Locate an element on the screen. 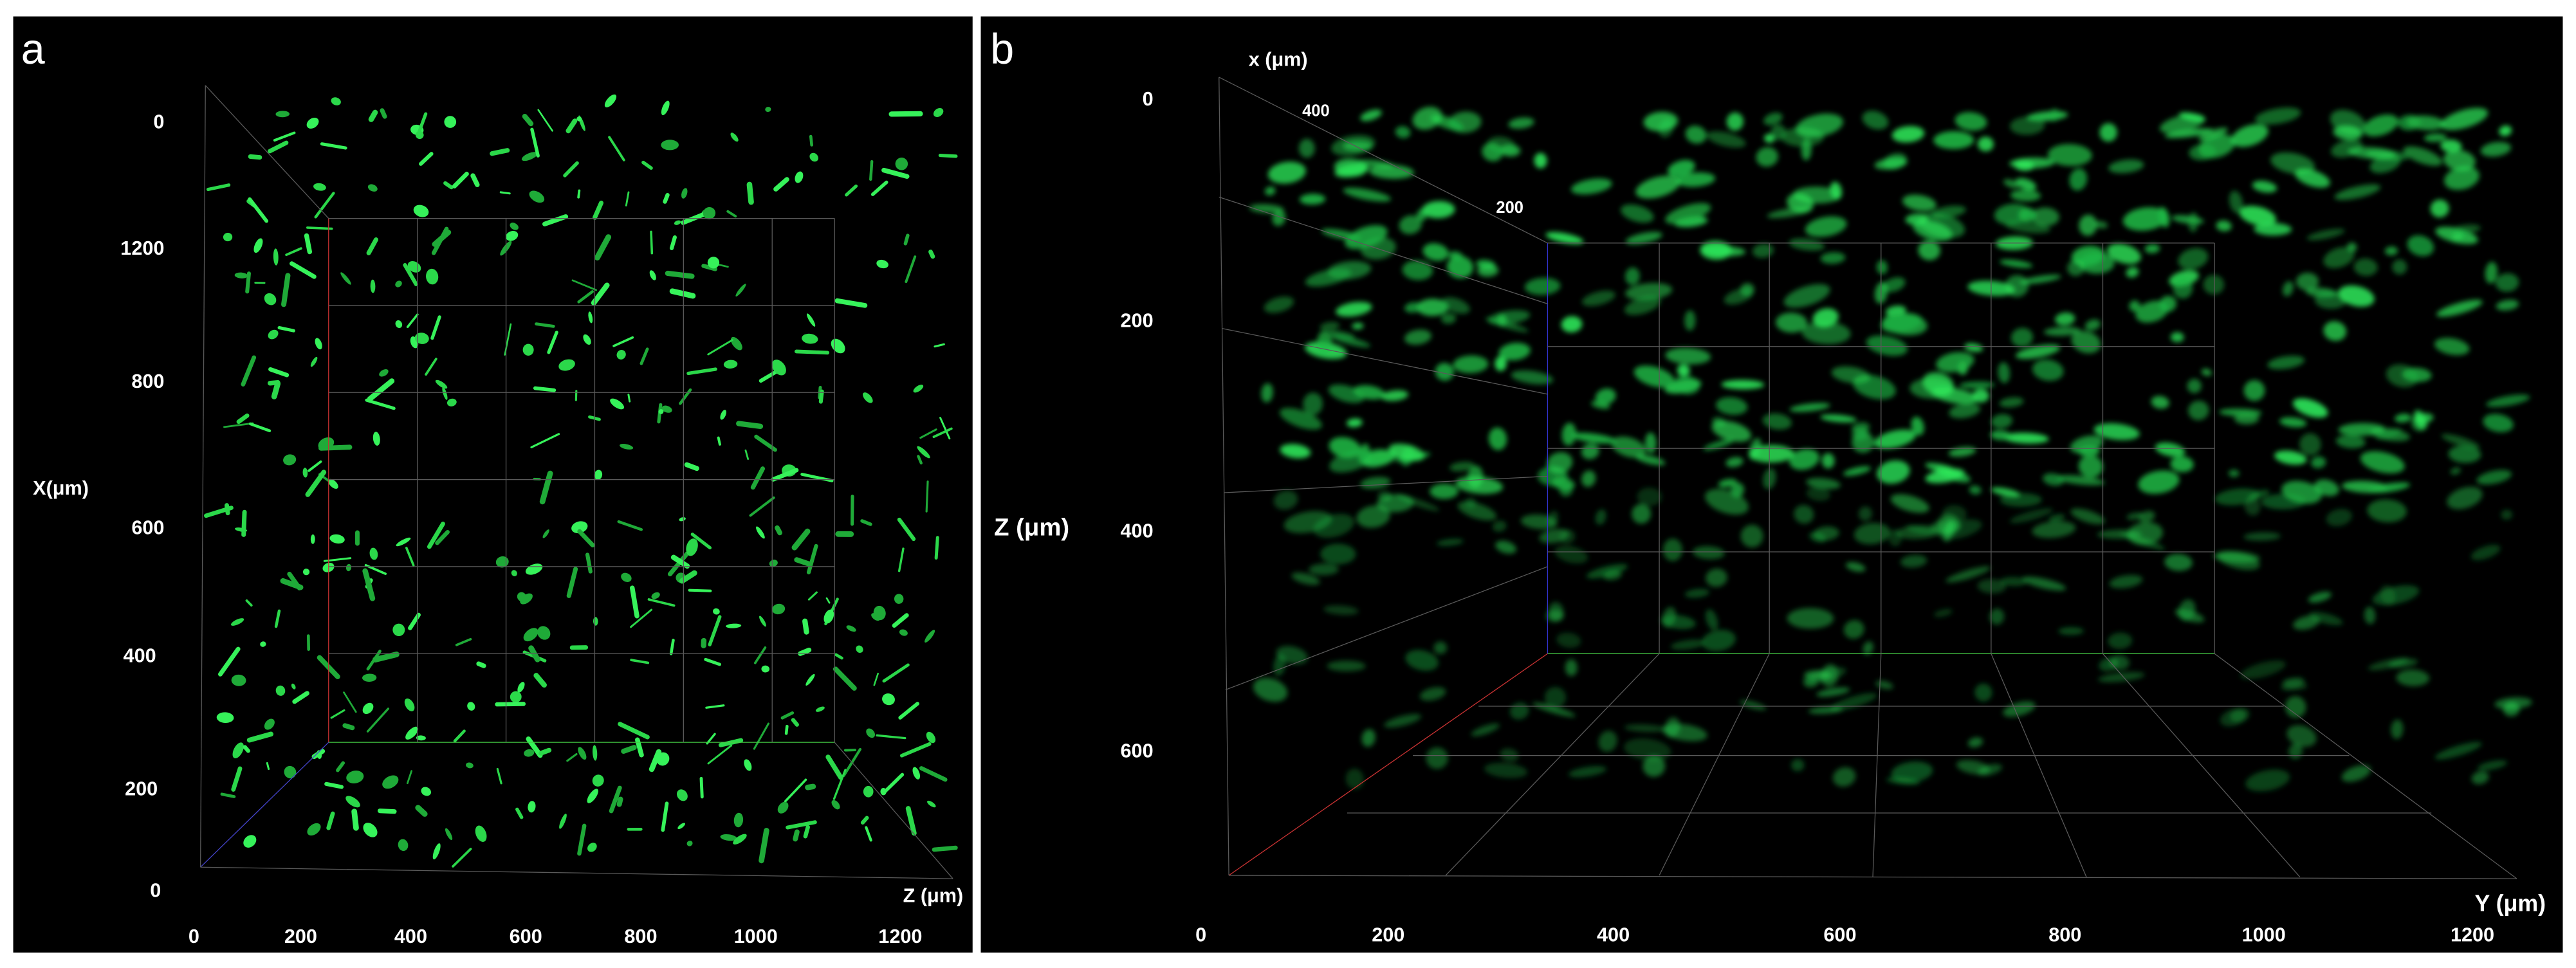 The width and height of the screenshot is (2576, 968). tick-label: 0 is located at coordinates (194, 936).